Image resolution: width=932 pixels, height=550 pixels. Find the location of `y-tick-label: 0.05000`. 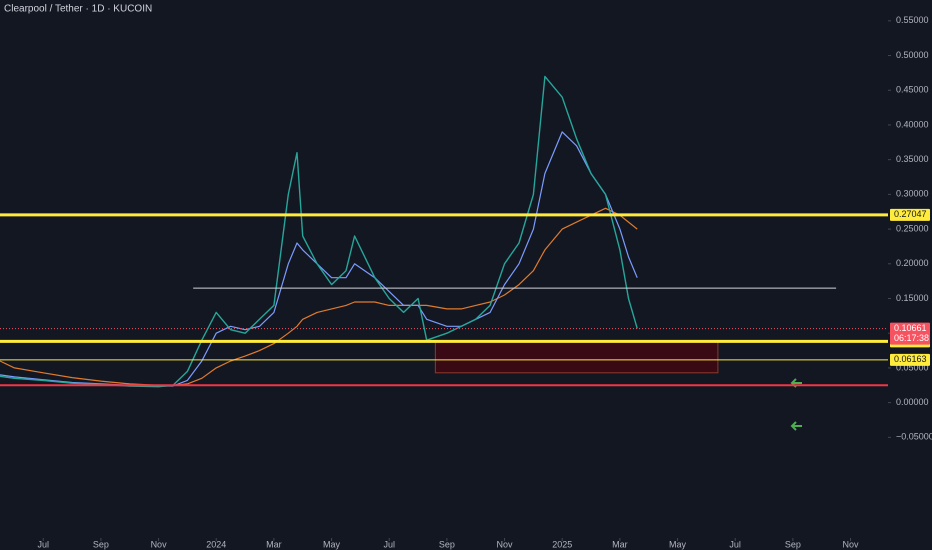

y-tick-label: 0.05000 is located at coordinates (912, 367).